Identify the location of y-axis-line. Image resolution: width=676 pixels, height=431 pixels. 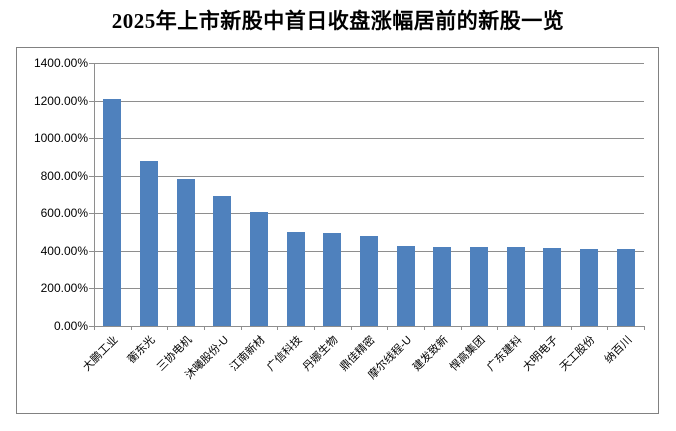
(94, 194).